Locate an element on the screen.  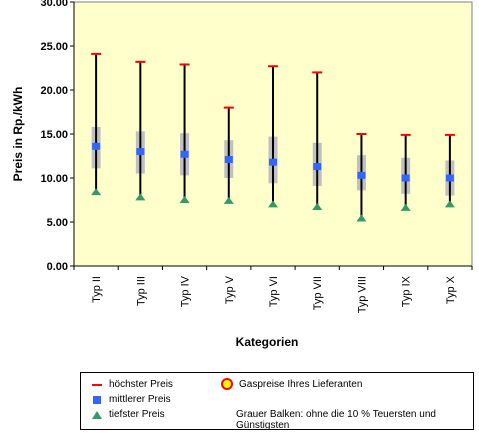
x-tick-label: Typ X is located at coordinates (451, 289).